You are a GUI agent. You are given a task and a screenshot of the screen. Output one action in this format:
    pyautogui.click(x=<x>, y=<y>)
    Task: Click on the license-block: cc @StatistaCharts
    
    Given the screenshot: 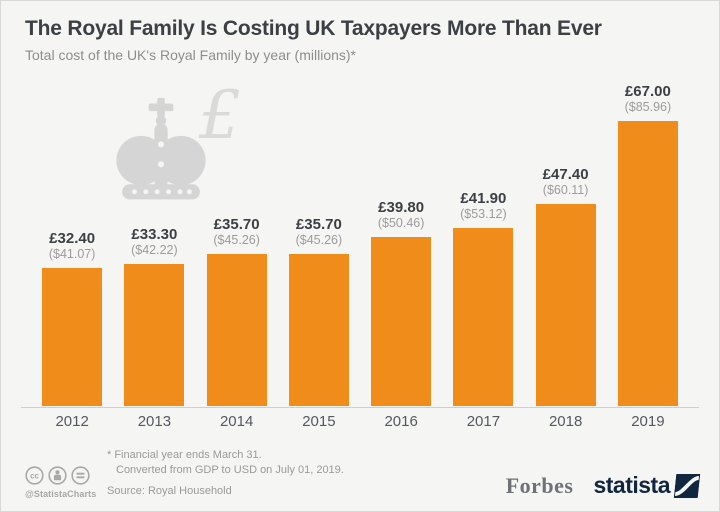 What is the action you would take?
    pyautogui.click(x=65, y=482)
    